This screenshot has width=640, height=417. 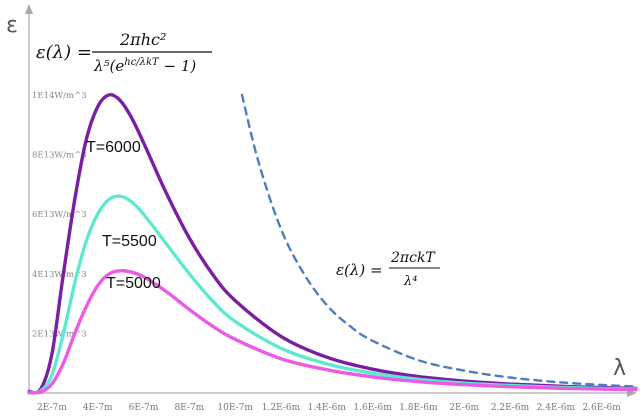 What do you see at coordinates (59, 156) in the screenshot?
I see `y-tick-label: 8E13W/m^3` at bounding box center [59, 156].